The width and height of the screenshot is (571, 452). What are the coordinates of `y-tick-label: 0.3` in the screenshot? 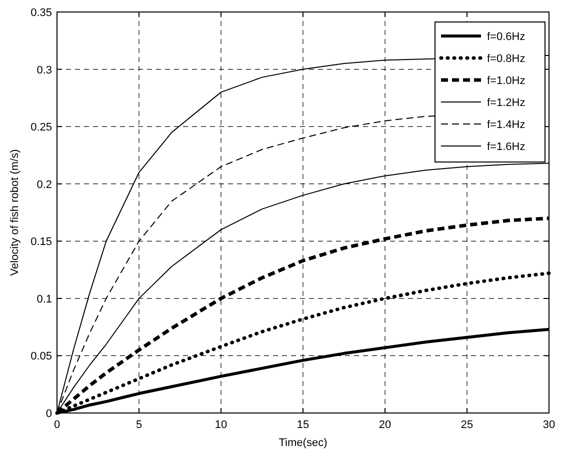 It's located at (44, 70).